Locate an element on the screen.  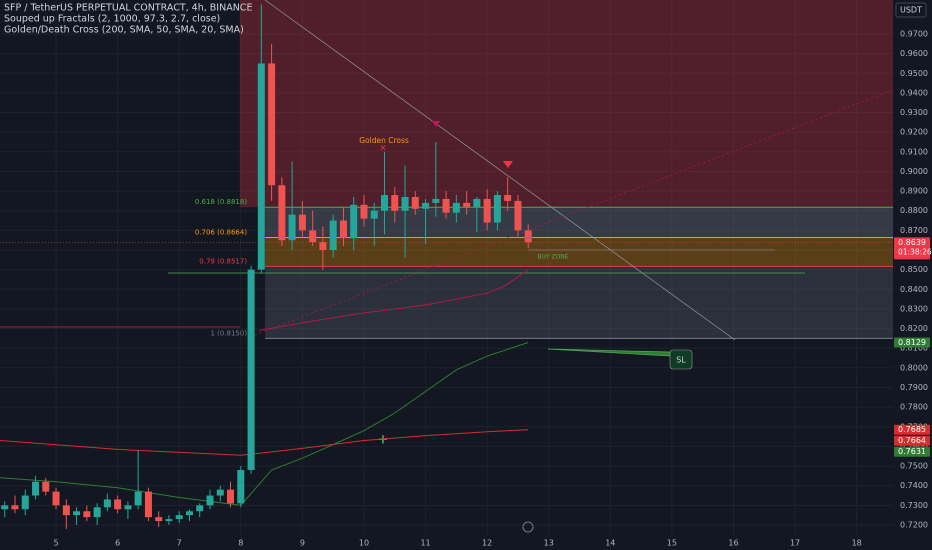
x-tick-label: 7 is located at coordinates (179, 543).